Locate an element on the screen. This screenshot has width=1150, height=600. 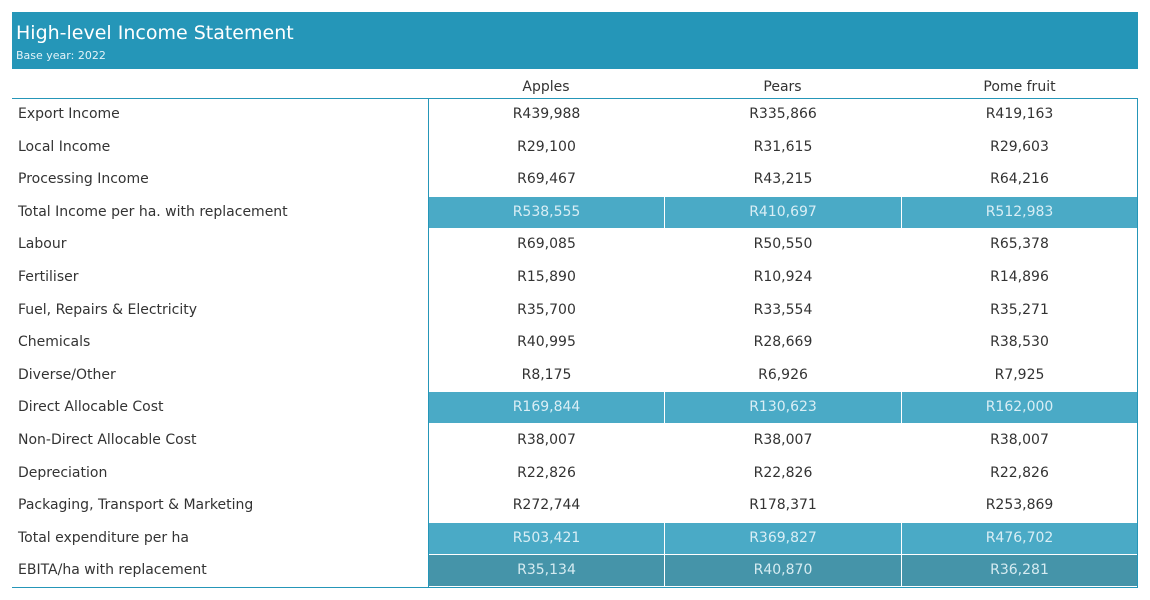
table-cell: R40,870 is located at coordinates (783, 570).